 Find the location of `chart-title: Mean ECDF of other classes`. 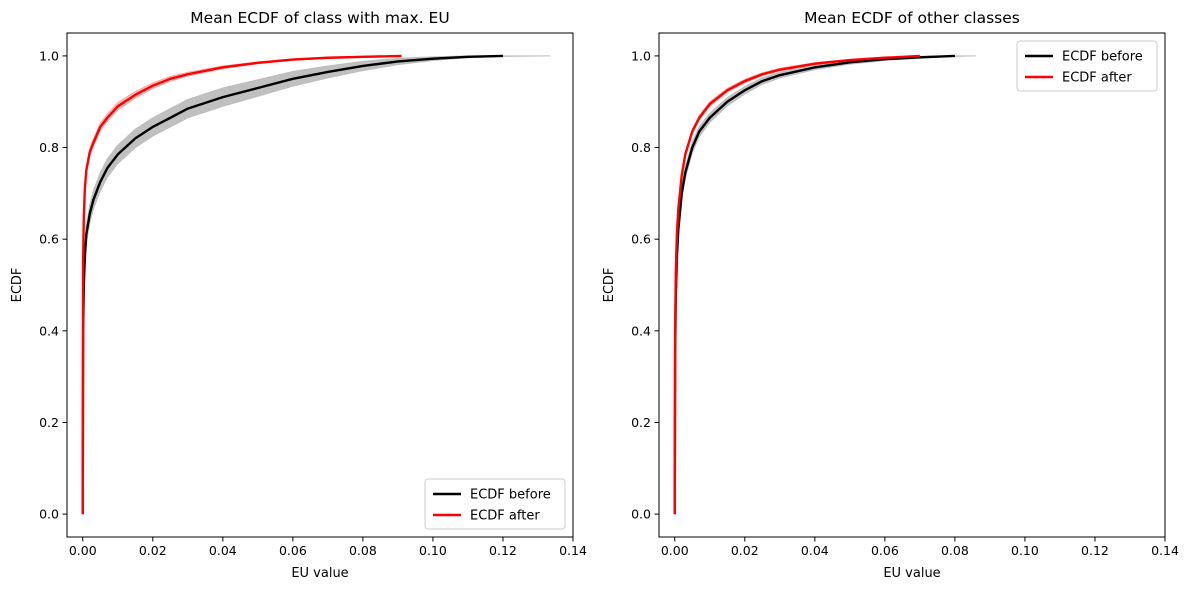

chart-title: Mean ECDF of other classes is located at coordinates (912, 18).